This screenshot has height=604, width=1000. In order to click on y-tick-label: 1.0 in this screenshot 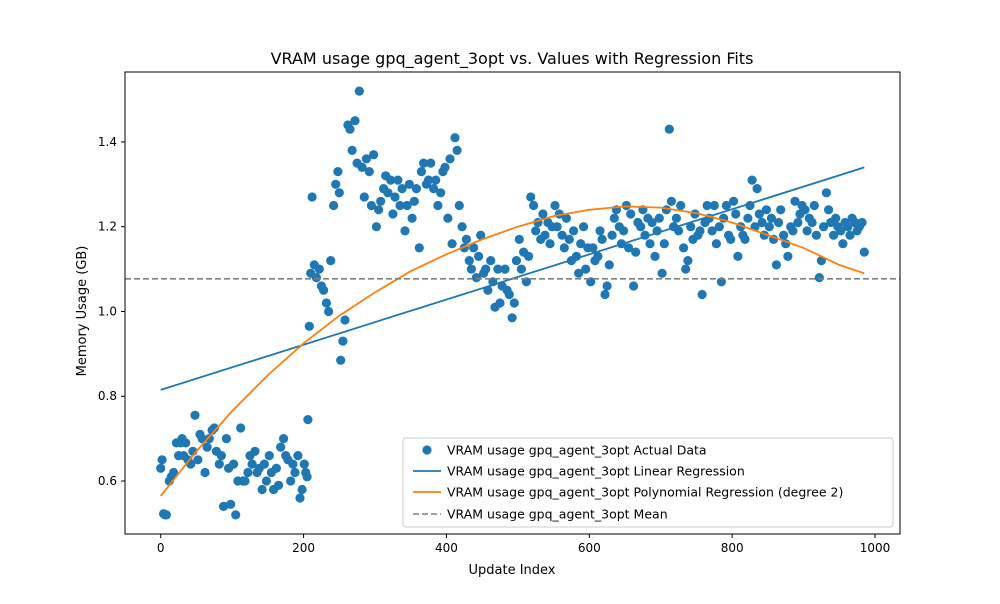, I will do `click(107, 311)`.